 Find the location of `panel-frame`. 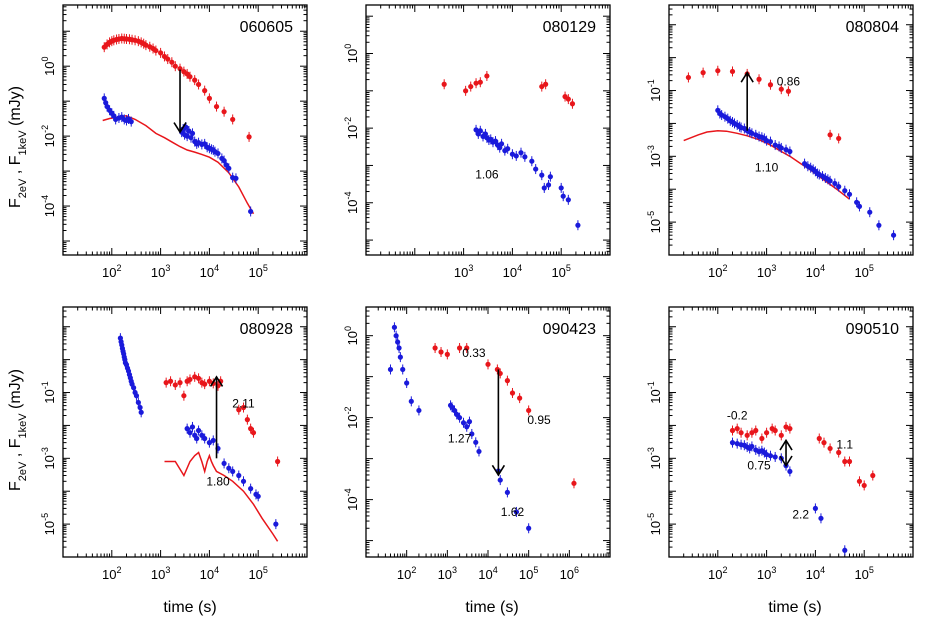

panel-frame is located at coordinates (185, 130).